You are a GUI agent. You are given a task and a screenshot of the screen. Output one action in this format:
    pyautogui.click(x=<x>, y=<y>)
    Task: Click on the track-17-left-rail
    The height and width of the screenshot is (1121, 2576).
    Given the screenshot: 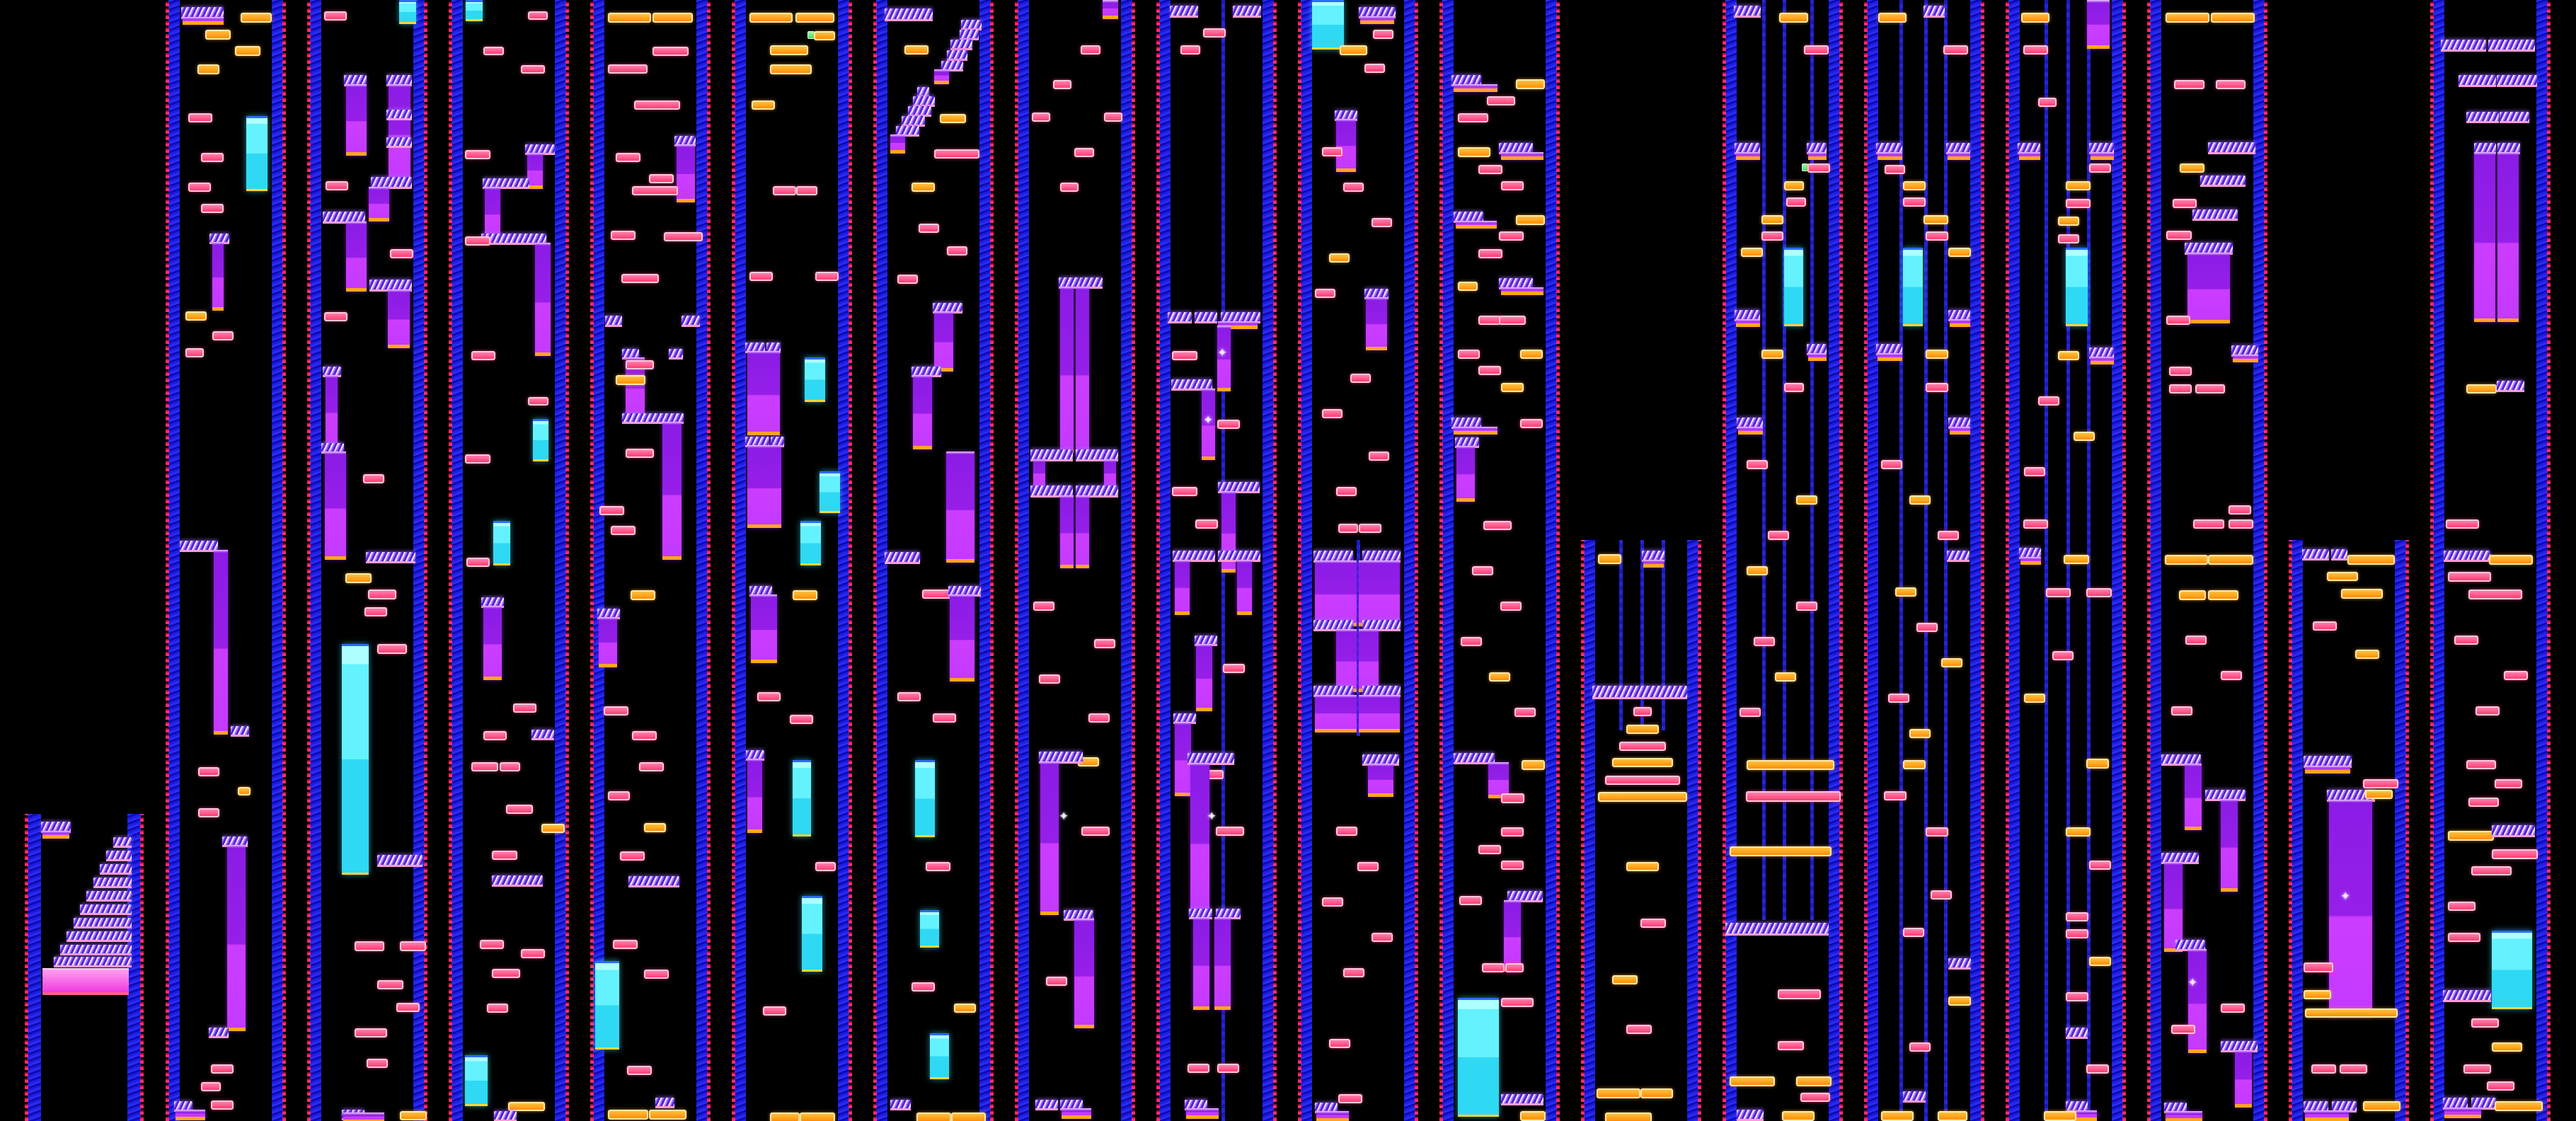 What is the action you would take?
    pyautogui.click(x=2438, y=560)
    